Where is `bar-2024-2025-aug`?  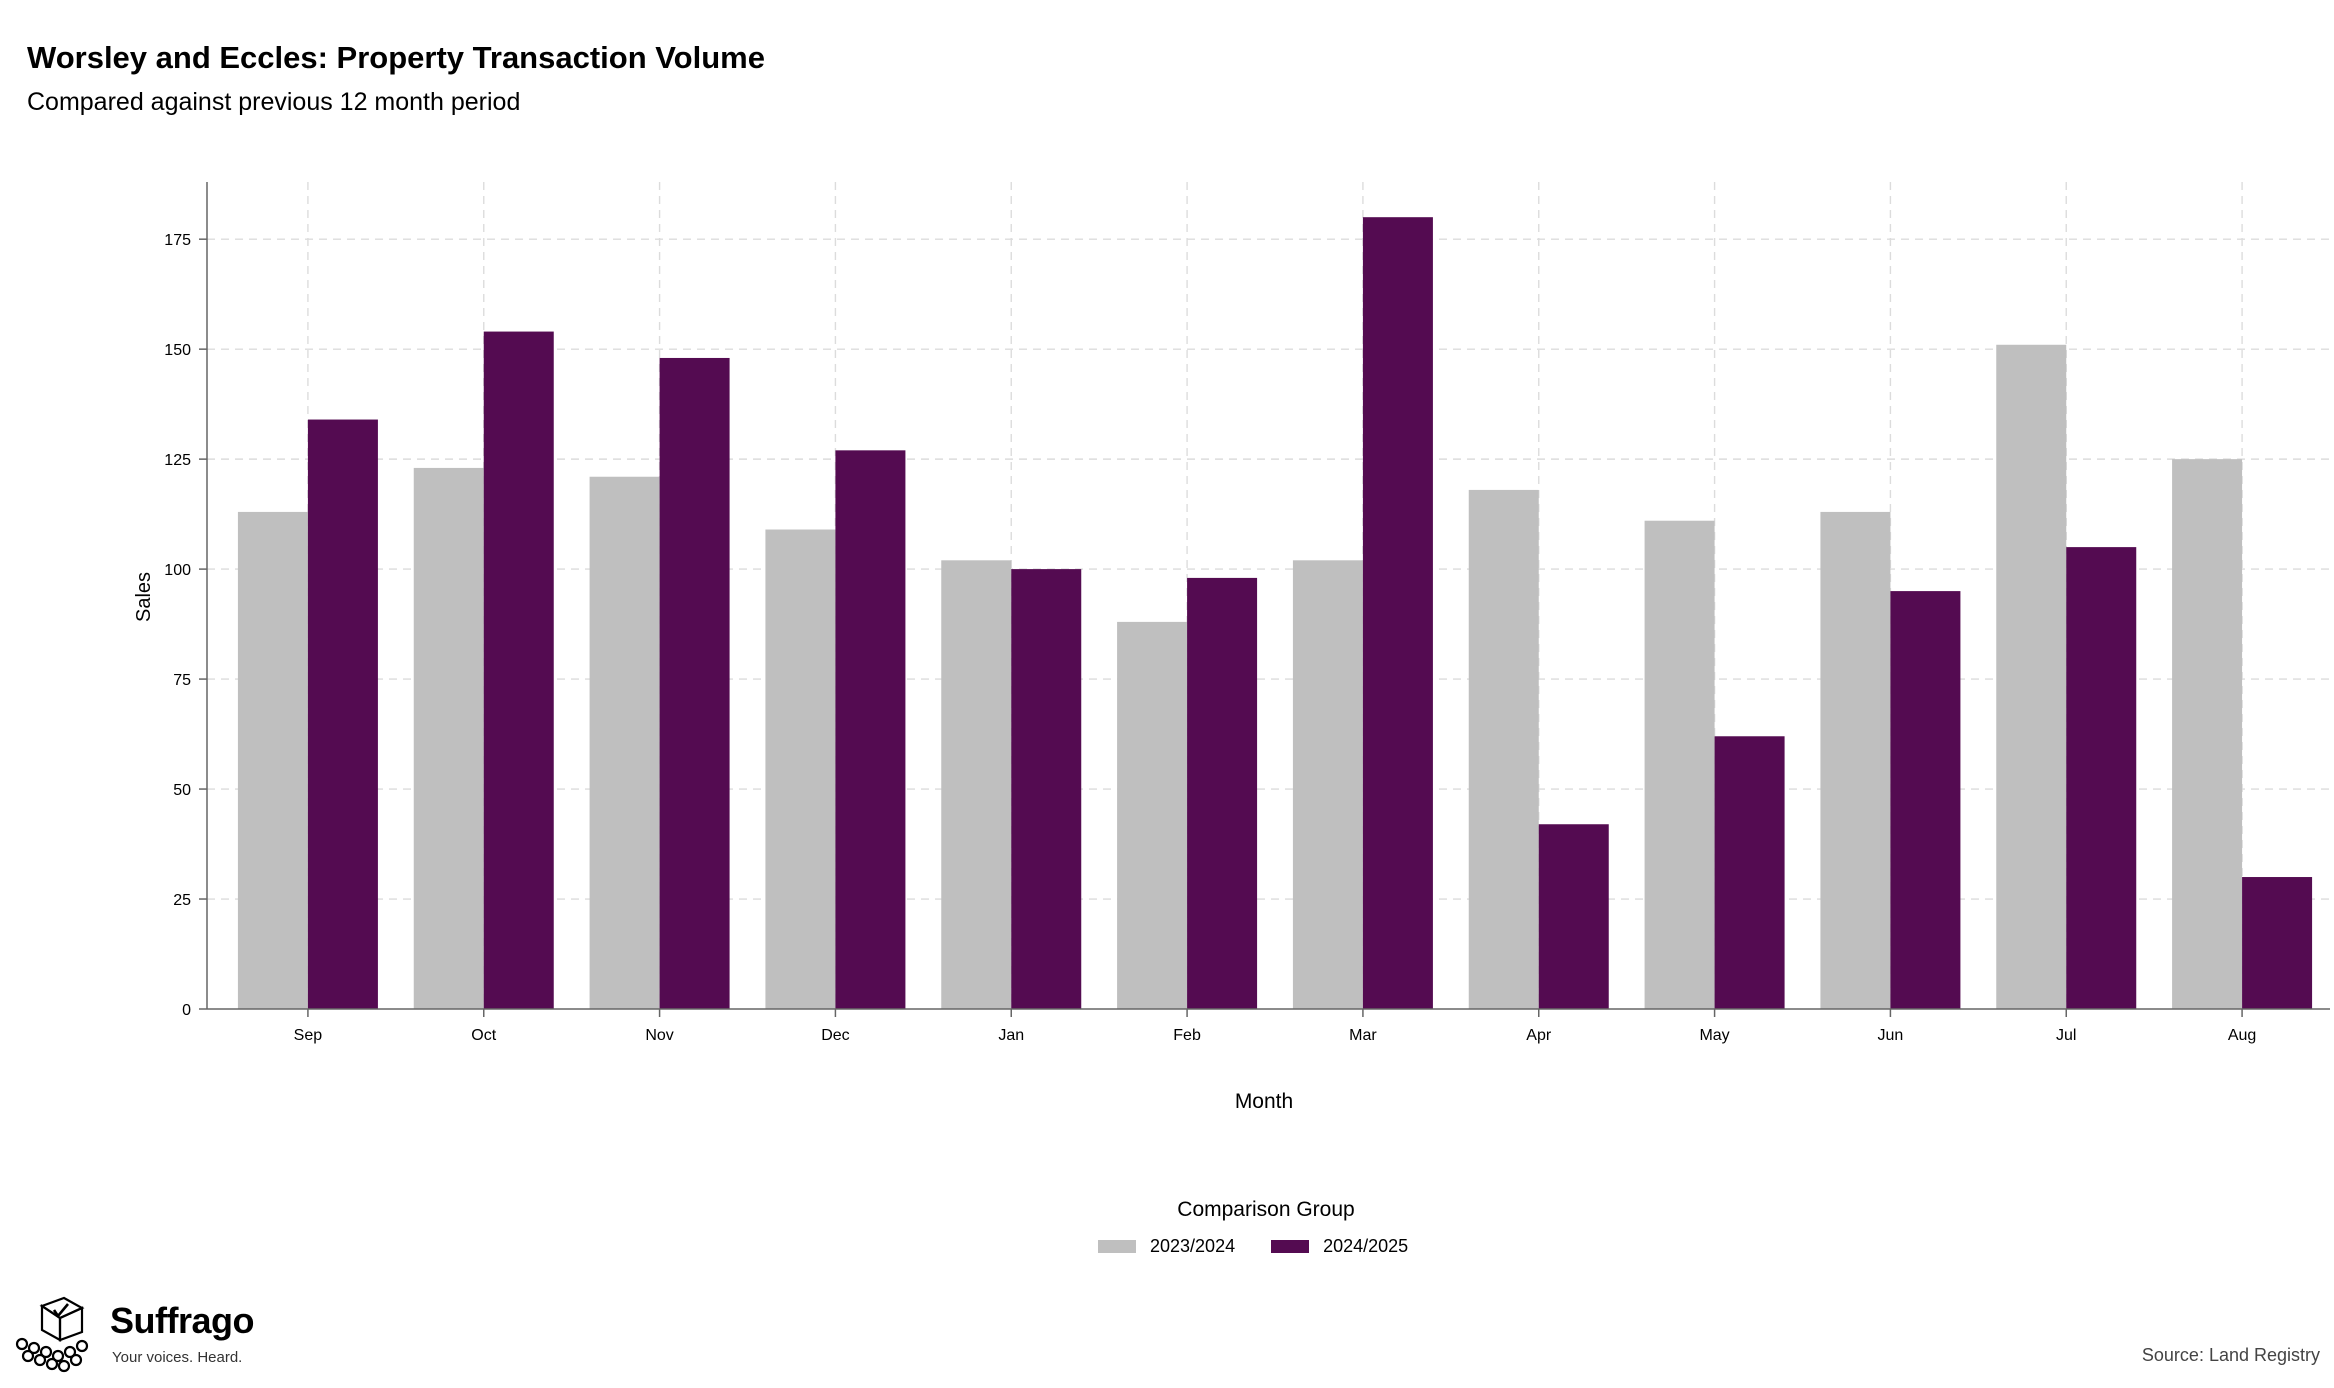 bar-2024-2025-aug is located at coordinates (2277, 943).